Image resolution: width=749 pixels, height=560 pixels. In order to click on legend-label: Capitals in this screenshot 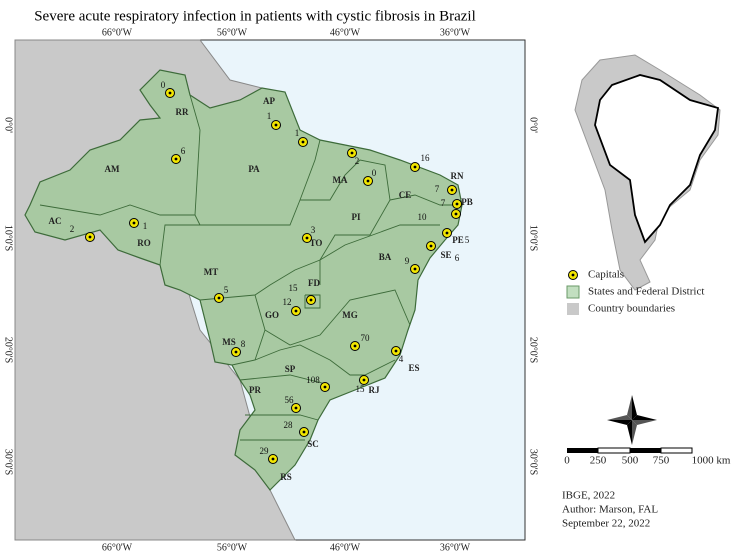, I will do `click(606, 275)`.